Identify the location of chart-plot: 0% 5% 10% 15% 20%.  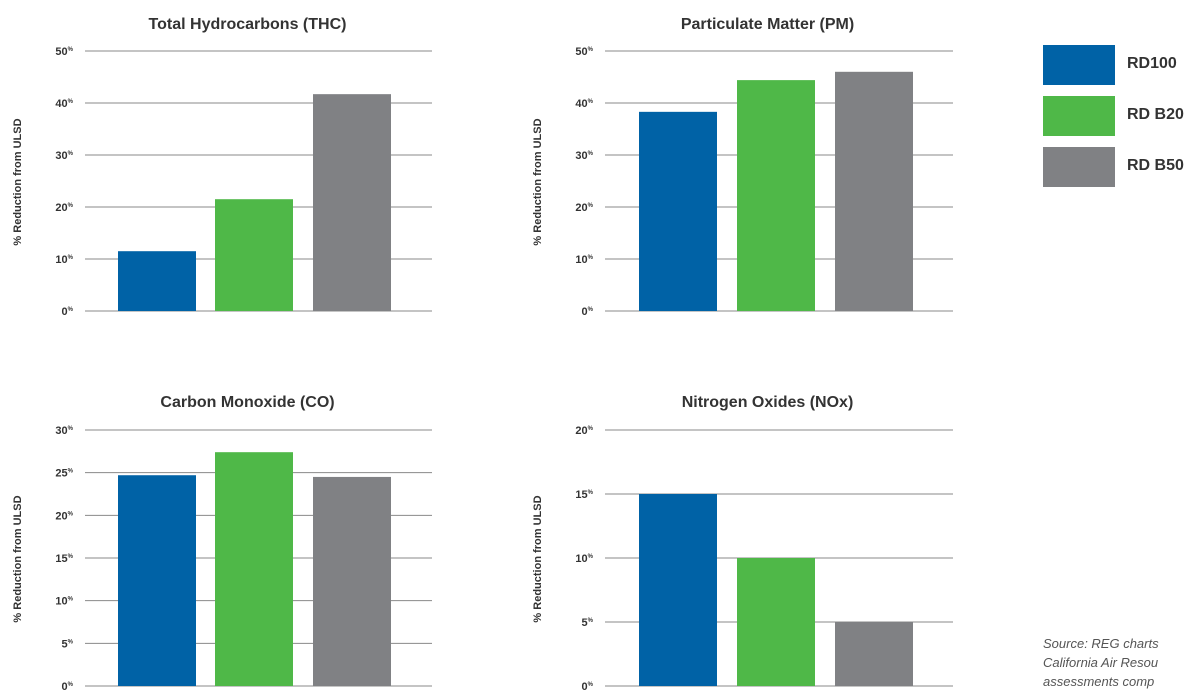
(764, 558).